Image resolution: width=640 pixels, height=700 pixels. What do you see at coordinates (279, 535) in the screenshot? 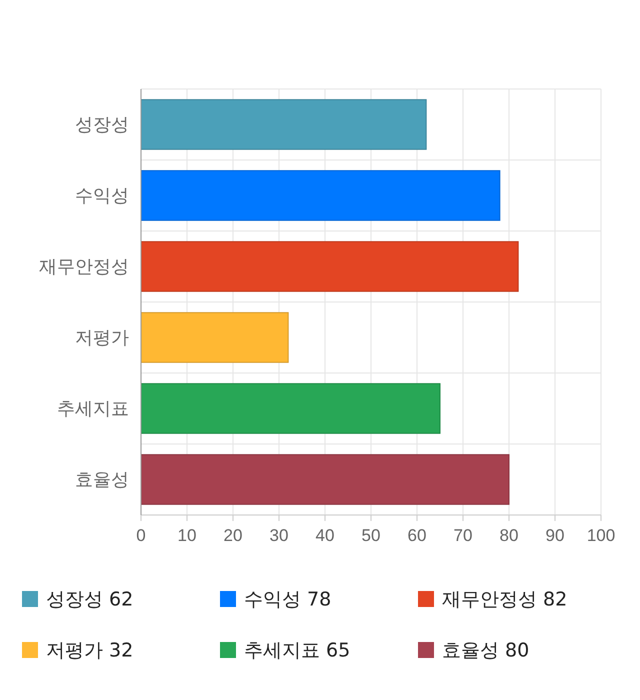
I see `x-tick-label: 30` at bounding box center [279, 535].